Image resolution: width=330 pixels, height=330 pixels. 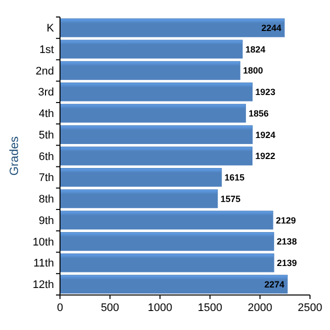 What do you see at coordinates (43, 242) in the screenshot?
I see `y-tick-label: 10th` at bounding box center [43, 242].